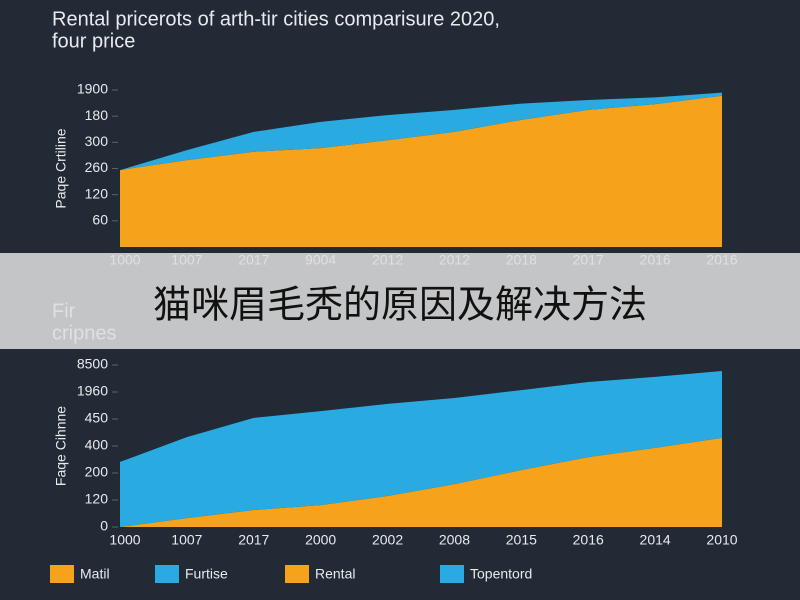  What do you see at coordinates (97, 141) in the screenshot?
I see `y-tick-label: 300` at bounding box center [97, 141].